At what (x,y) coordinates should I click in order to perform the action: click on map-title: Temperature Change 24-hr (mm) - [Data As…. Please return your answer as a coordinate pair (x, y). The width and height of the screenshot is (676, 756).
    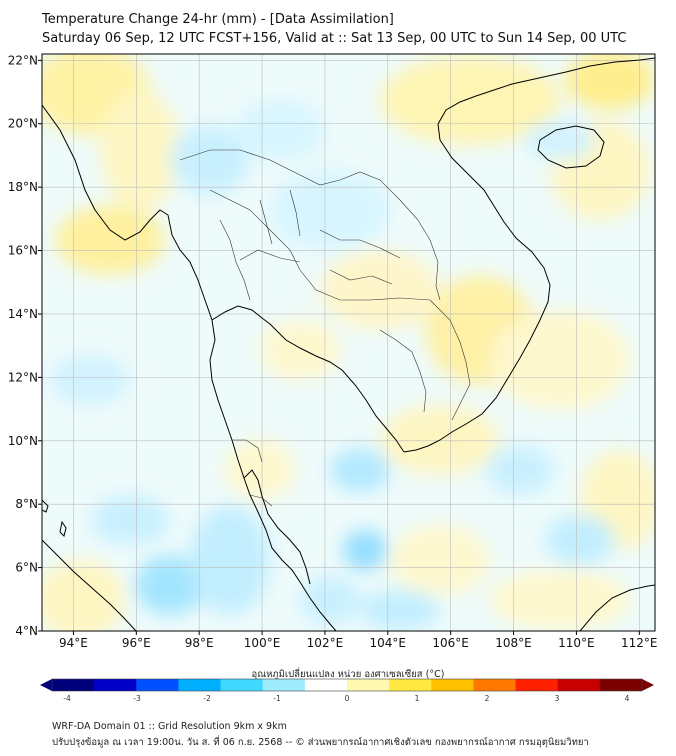
    Looking at the image, I should click on (218, 19).